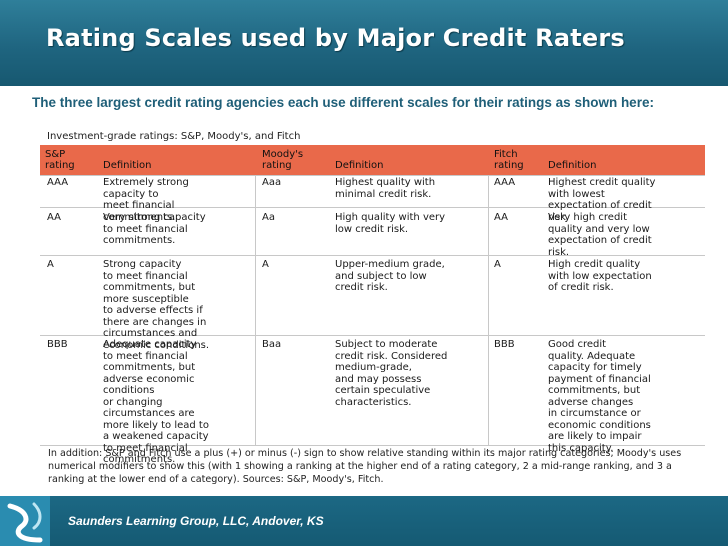 Image resolution: width=728 pixels, height=551 pixels. I want to click on company-logo, so click(25, 521).